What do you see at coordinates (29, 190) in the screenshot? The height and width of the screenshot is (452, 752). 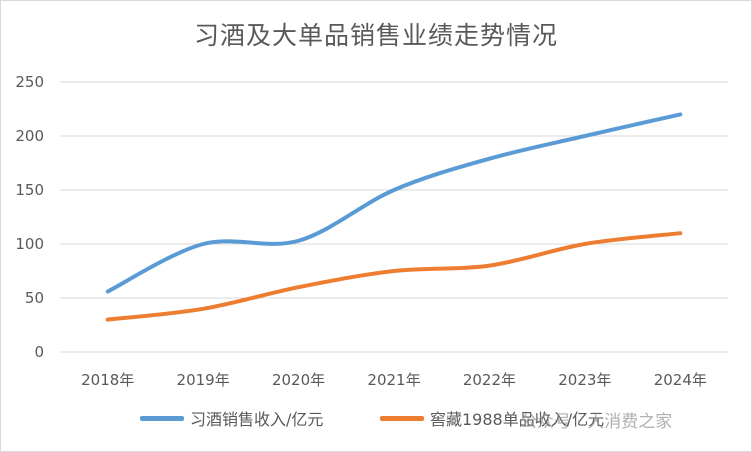 I see `y-tick-label: 150` at bounding box center [29, 190].